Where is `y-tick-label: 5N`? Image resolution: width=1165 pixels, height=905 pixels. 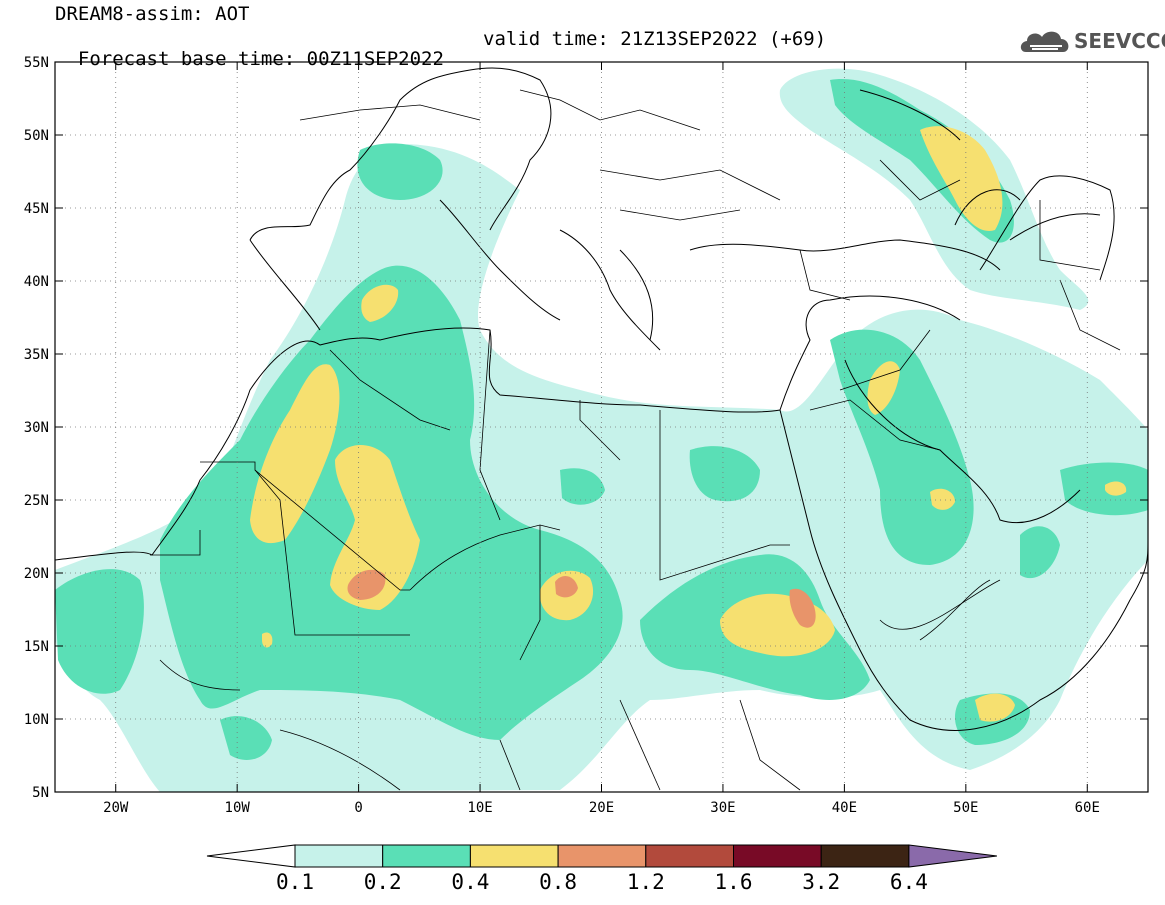
y-tick-label: 5N is located at coordinates (40, 793).